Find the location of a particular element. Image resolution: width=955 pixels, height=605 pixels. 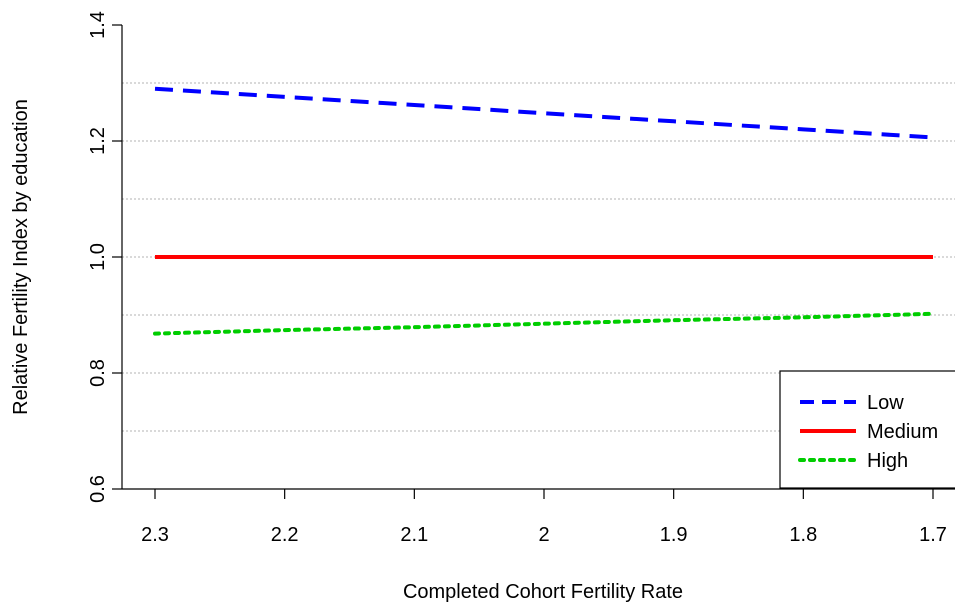

y-tick-label: 0.6 is located at coordinates (98, 489).